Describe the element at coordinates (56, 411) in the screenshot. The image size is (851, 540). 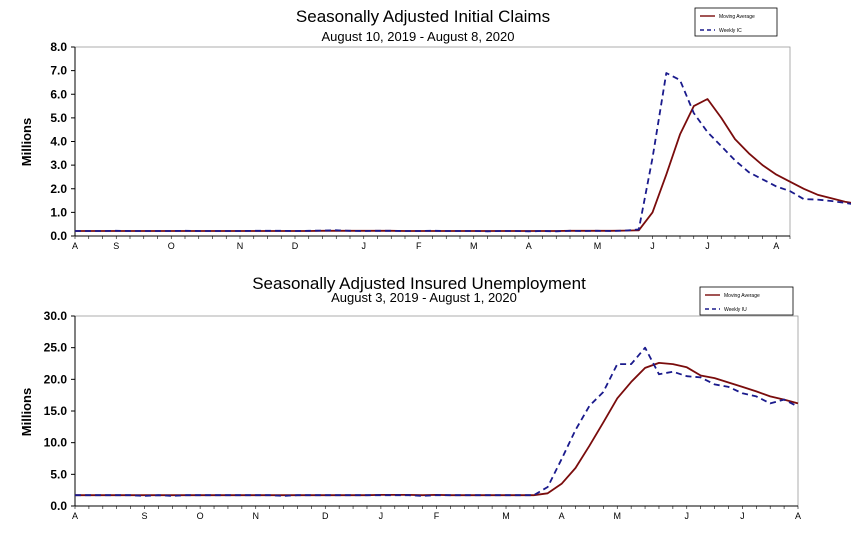
I see `y-tick-label: 15.0` at that location.